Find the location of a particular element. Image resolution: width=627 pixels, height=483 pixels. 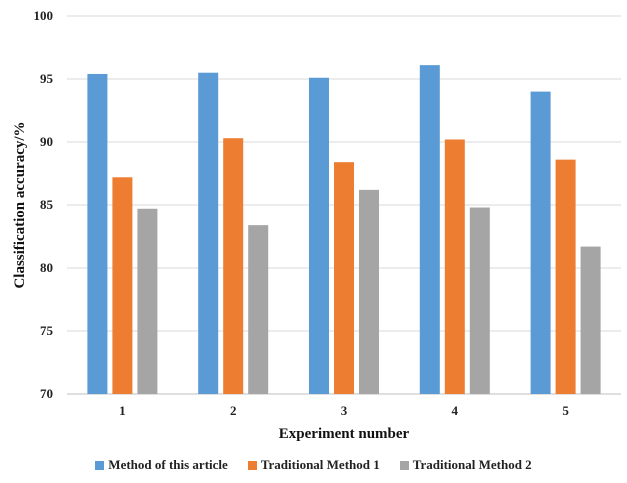

legend-item: Traditional Method 2 is located at coordinates (465, 465).